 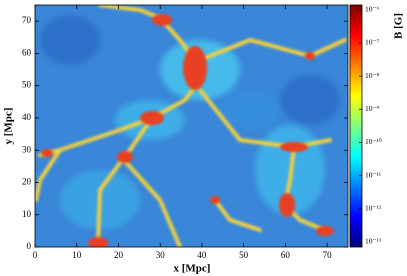 I want to click on x-tick-label: 70, so click(x=328, y=255).